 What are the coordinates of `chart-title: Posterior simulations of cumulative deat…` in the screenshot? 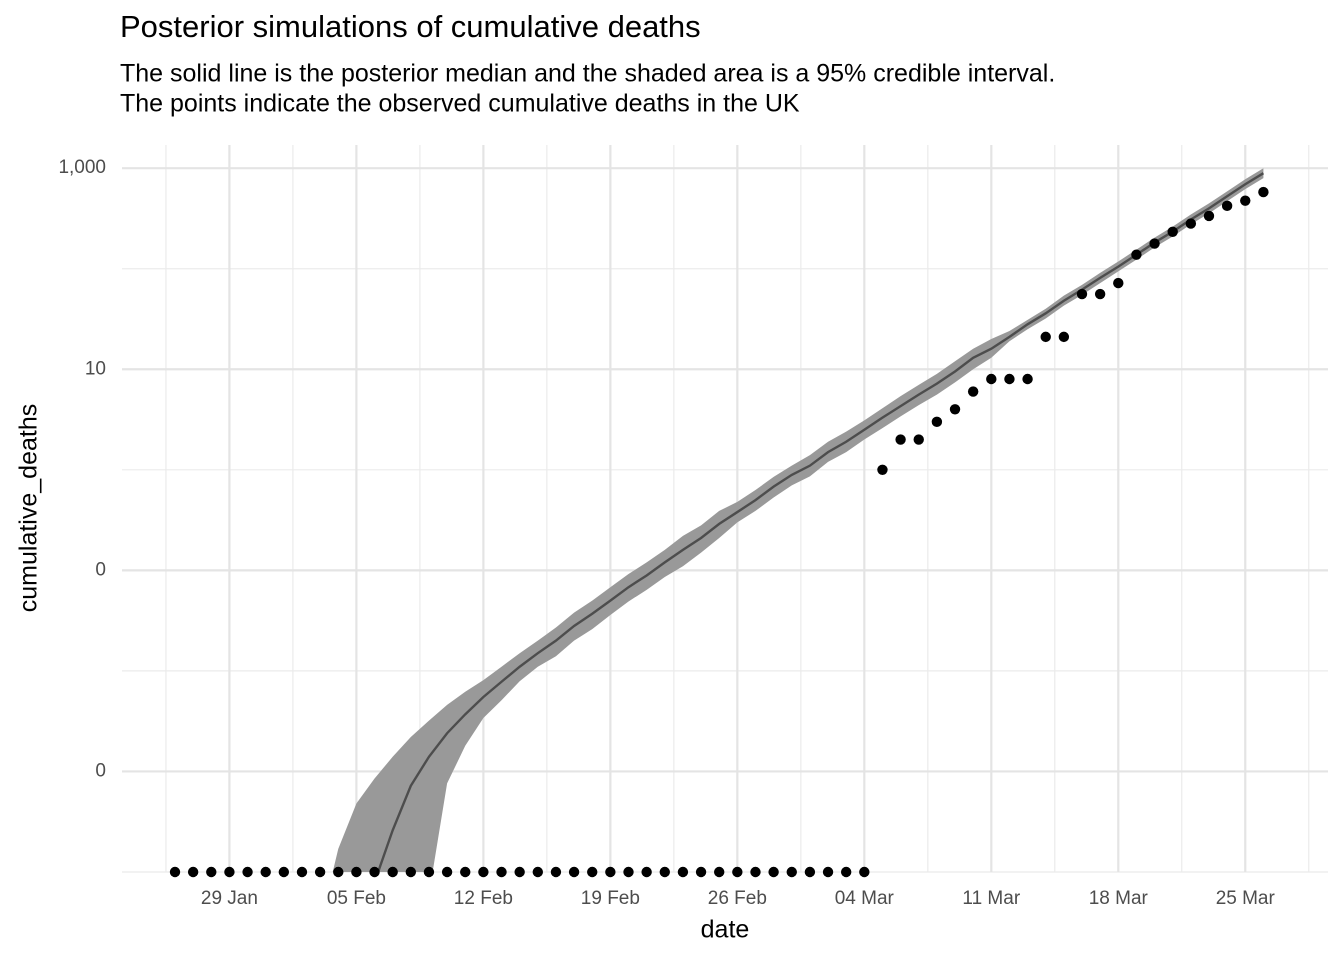 It's located at (410, 26).